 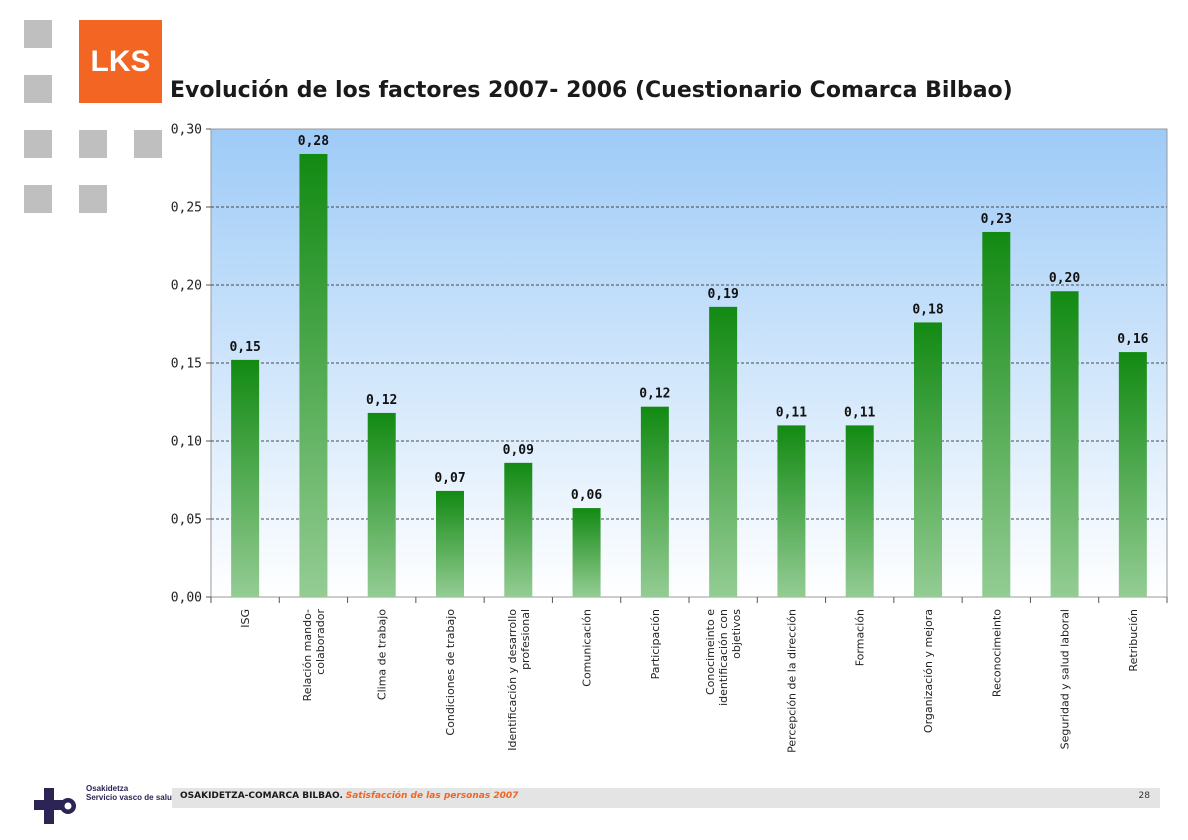 I want to click on x-tick-label-line: Organización y mejora, so click(x=928, y=671).